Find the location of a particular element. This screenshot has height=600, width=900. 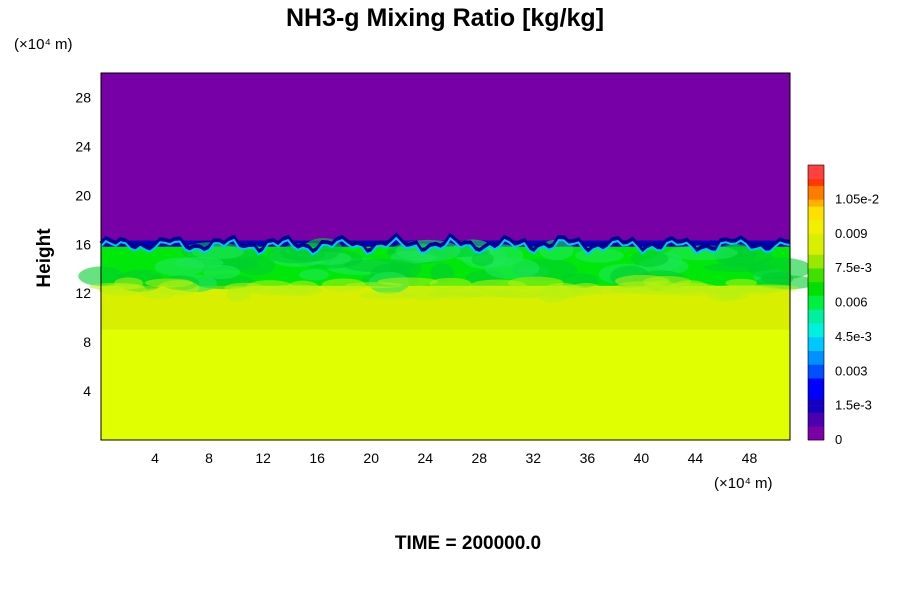

x-tick-label: 24 is located at coordinates (425, 458).